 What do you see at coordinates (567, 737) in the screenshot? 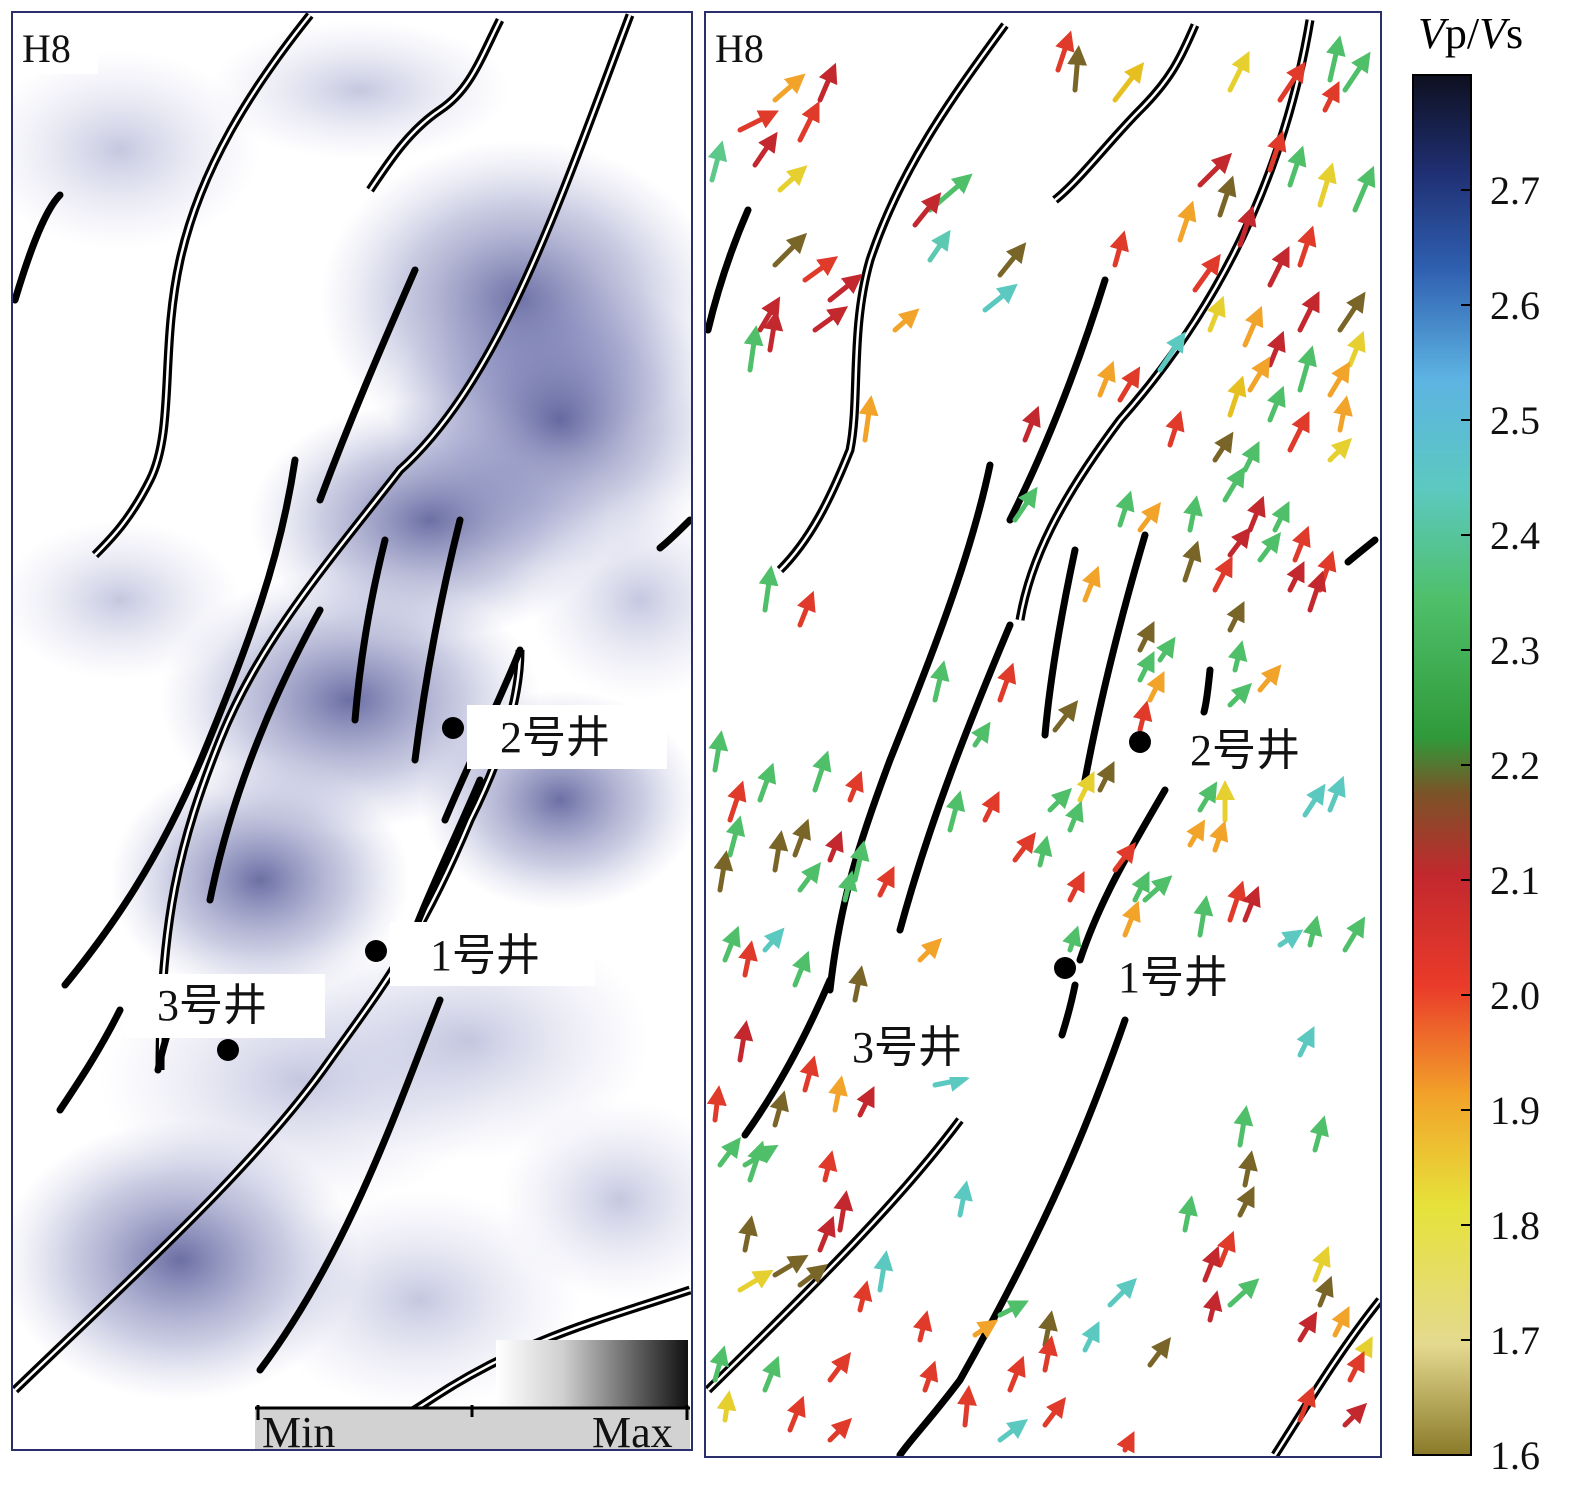
I see `well-label-bg` at bounding box center [567, 737].